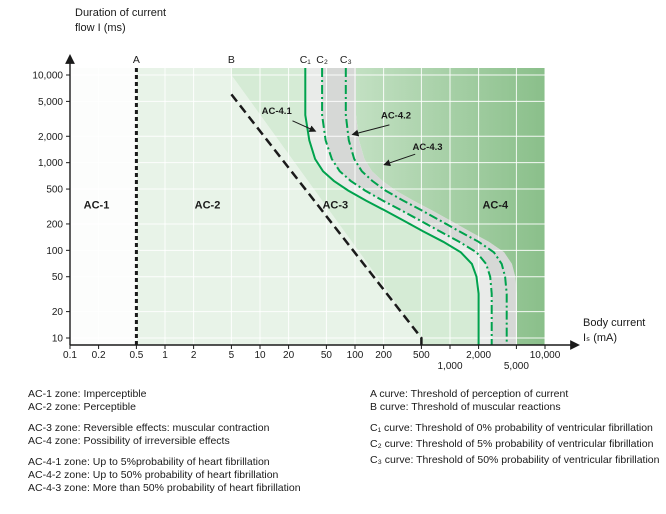  I want to click on legend-item: B curve: Threshold of muscular reactions, so click(465, 407).